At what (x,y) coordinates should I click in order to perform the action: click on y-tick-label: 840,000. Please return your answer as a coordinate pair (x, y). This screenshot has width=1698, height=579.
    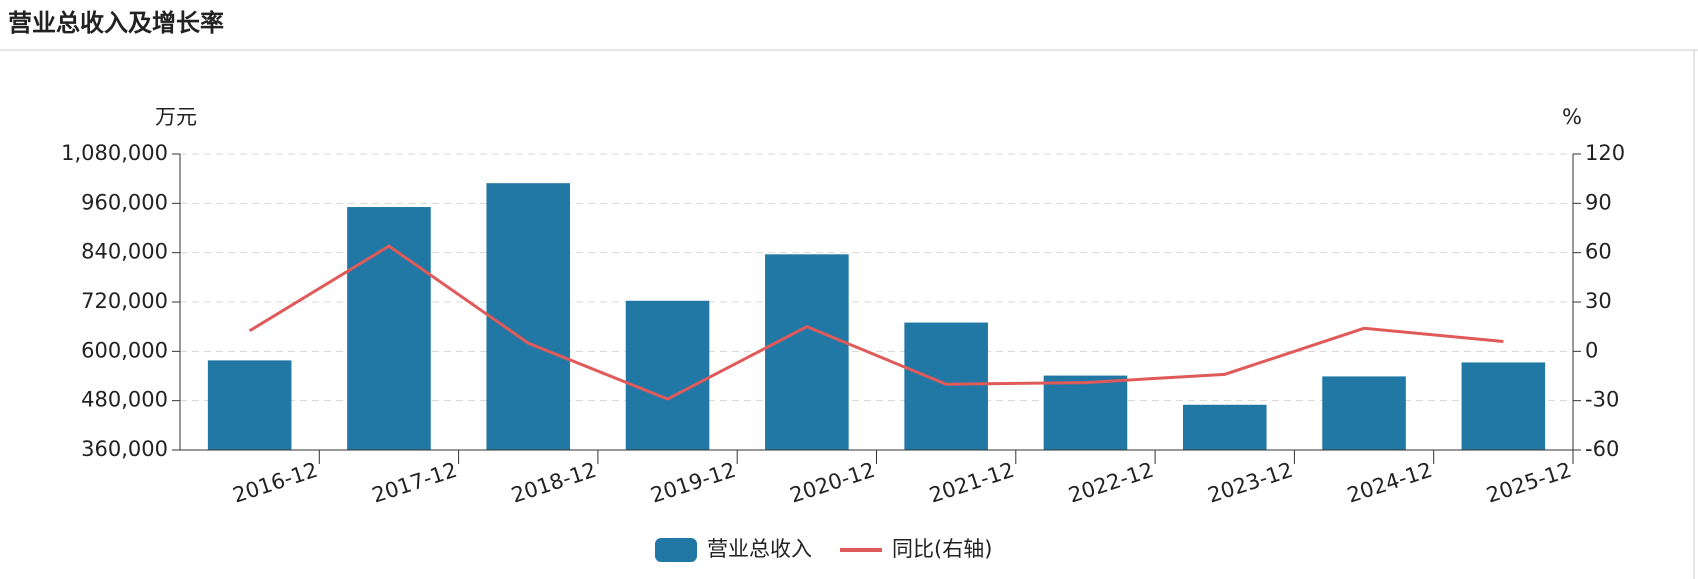
    Looking at the image, I should click on (124, 252).